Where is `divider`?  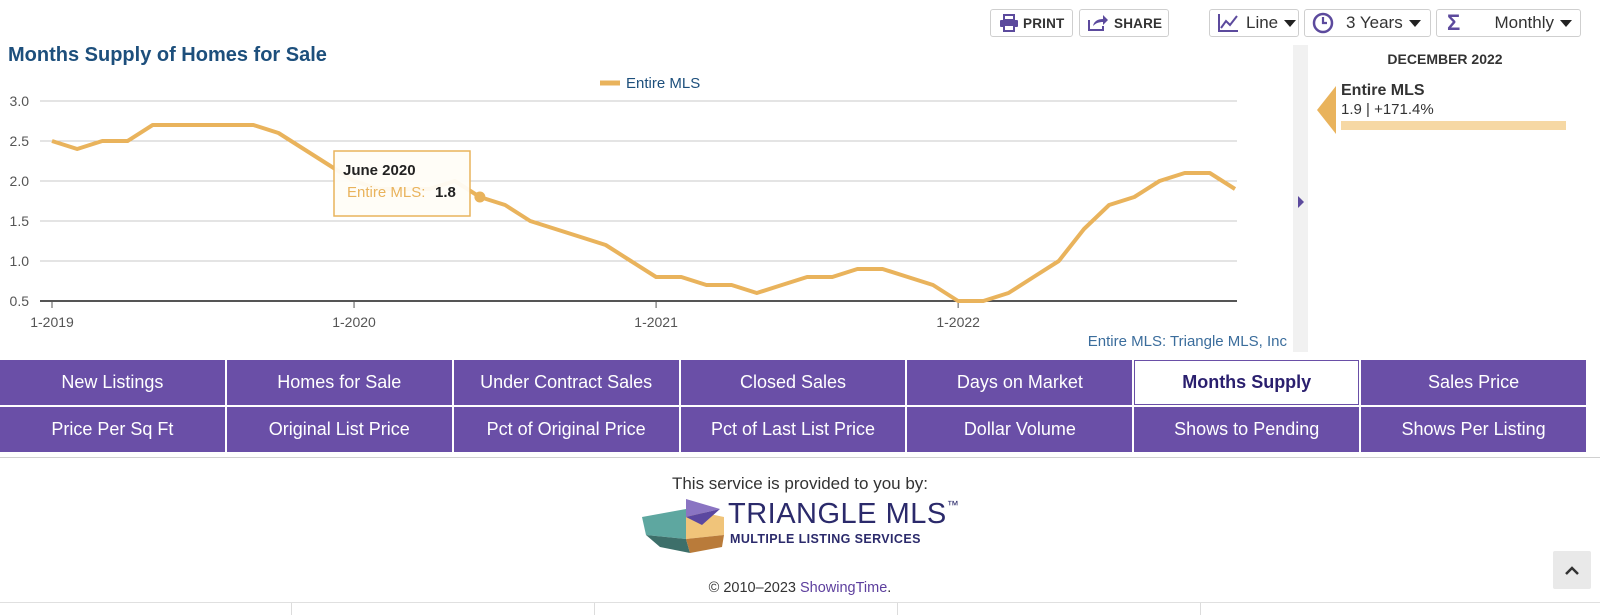 divider is located at coordinates (800, 457).